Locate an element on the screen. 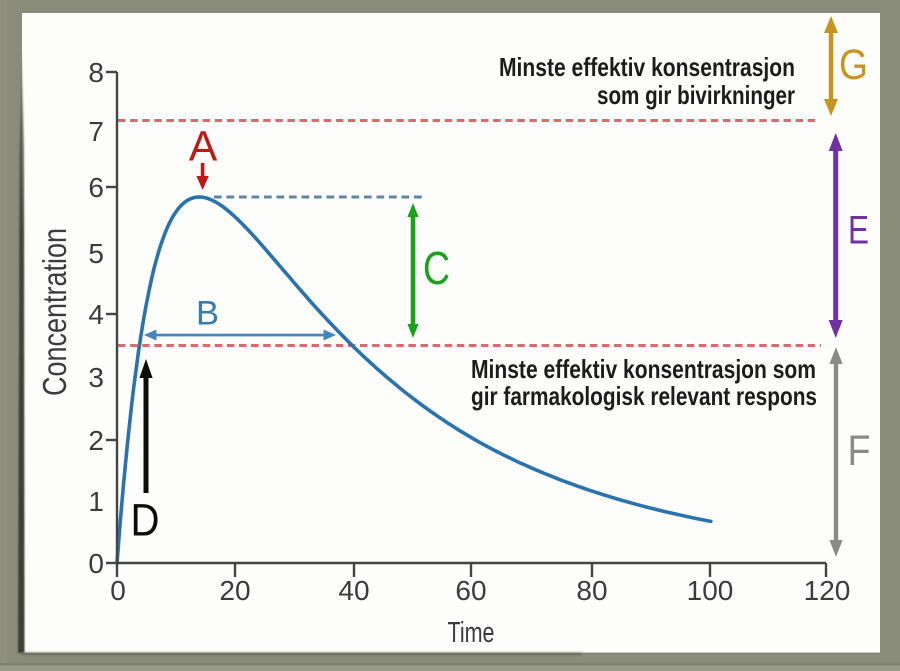 The width and height of the screenshot is (900, 671). svg-text: 3 is located at coordinates (96, 377).